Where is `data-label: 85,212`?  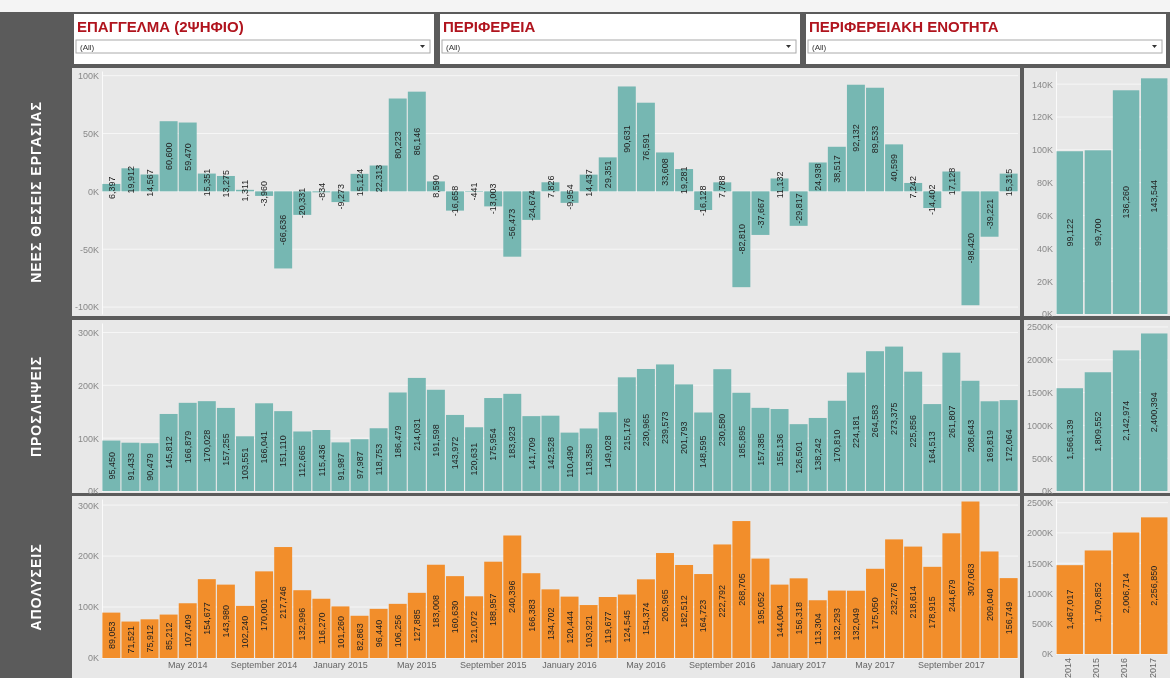 data-label: 85,212 is located at coordinates (168, 636).